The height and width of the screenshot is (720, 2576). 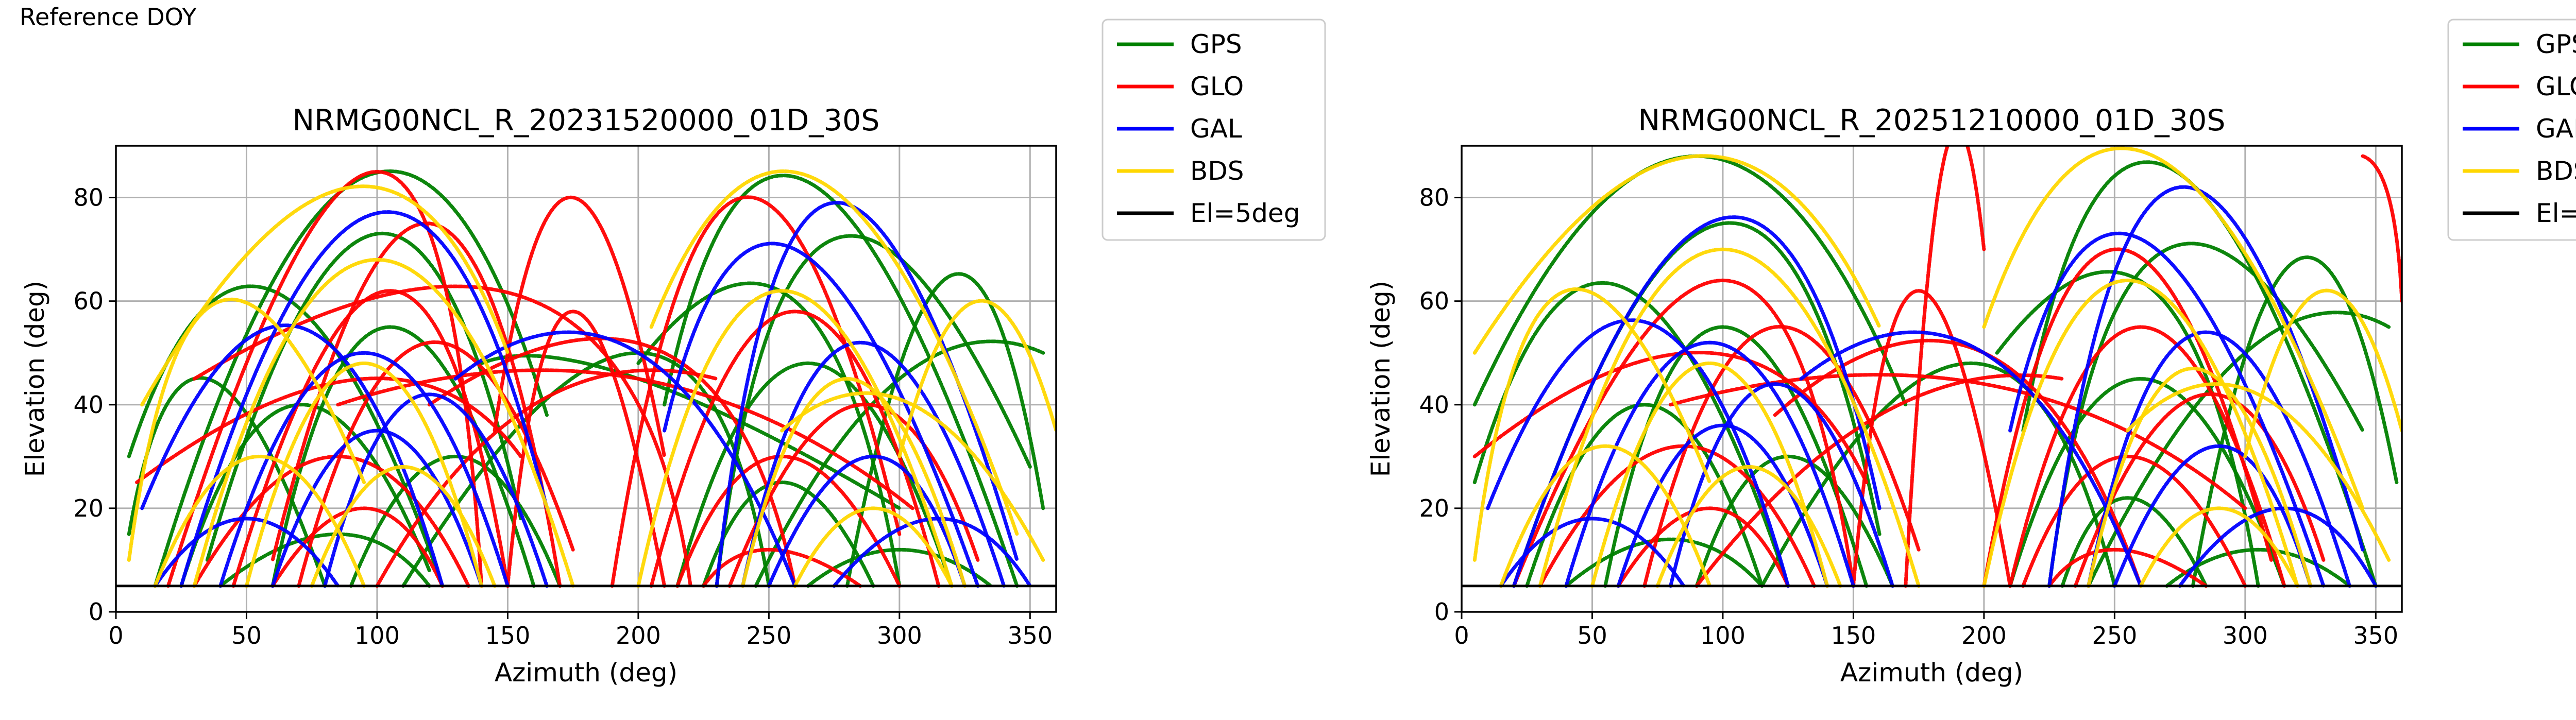 I want to click on y-tick-label: 60, so click(x=1434, y=301).